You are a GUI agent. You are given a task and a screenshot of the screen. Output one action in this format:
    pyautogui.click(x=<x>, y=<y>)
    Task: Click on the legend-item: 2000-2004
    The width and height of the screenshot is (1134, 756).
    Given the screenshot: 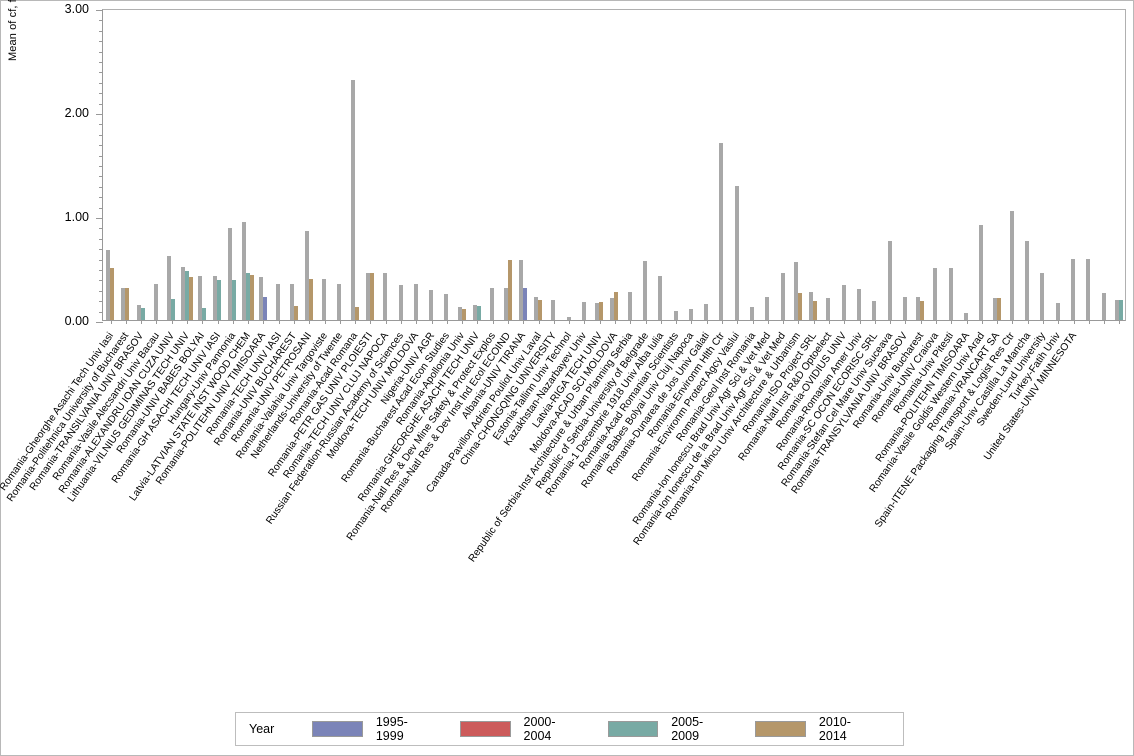 What is the action you would take?
    pyautogui.click(x=516, y=729)
    